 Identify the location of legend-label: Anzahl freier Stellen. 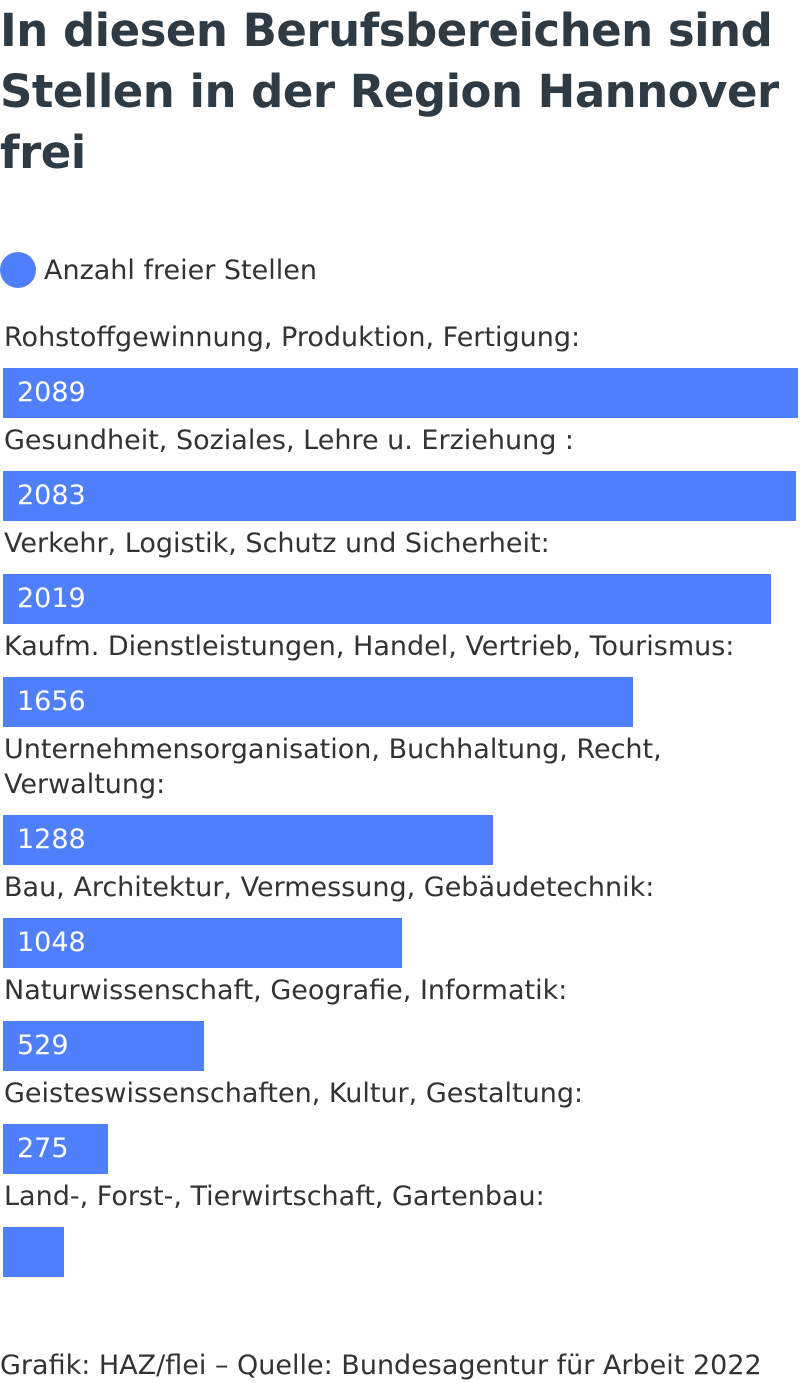
(180, 270).